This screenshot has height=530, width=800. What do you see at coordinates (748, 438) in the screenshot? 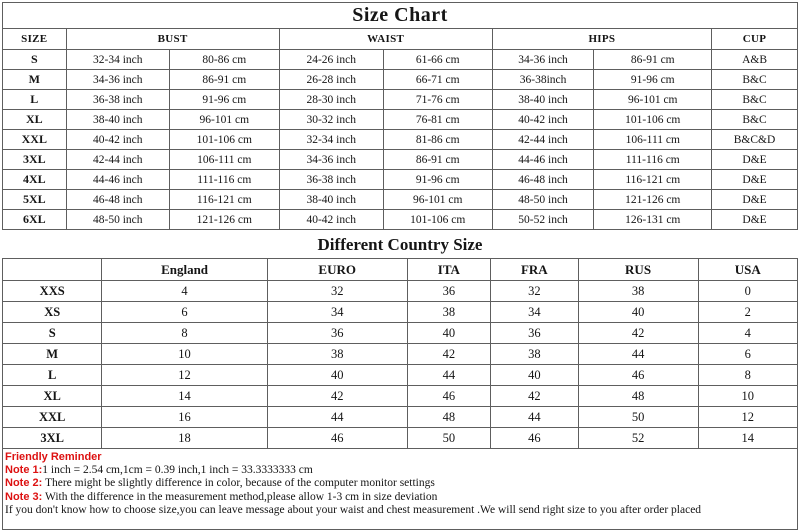
I see `usa-cell: 14` at bounding box center [748, 438].